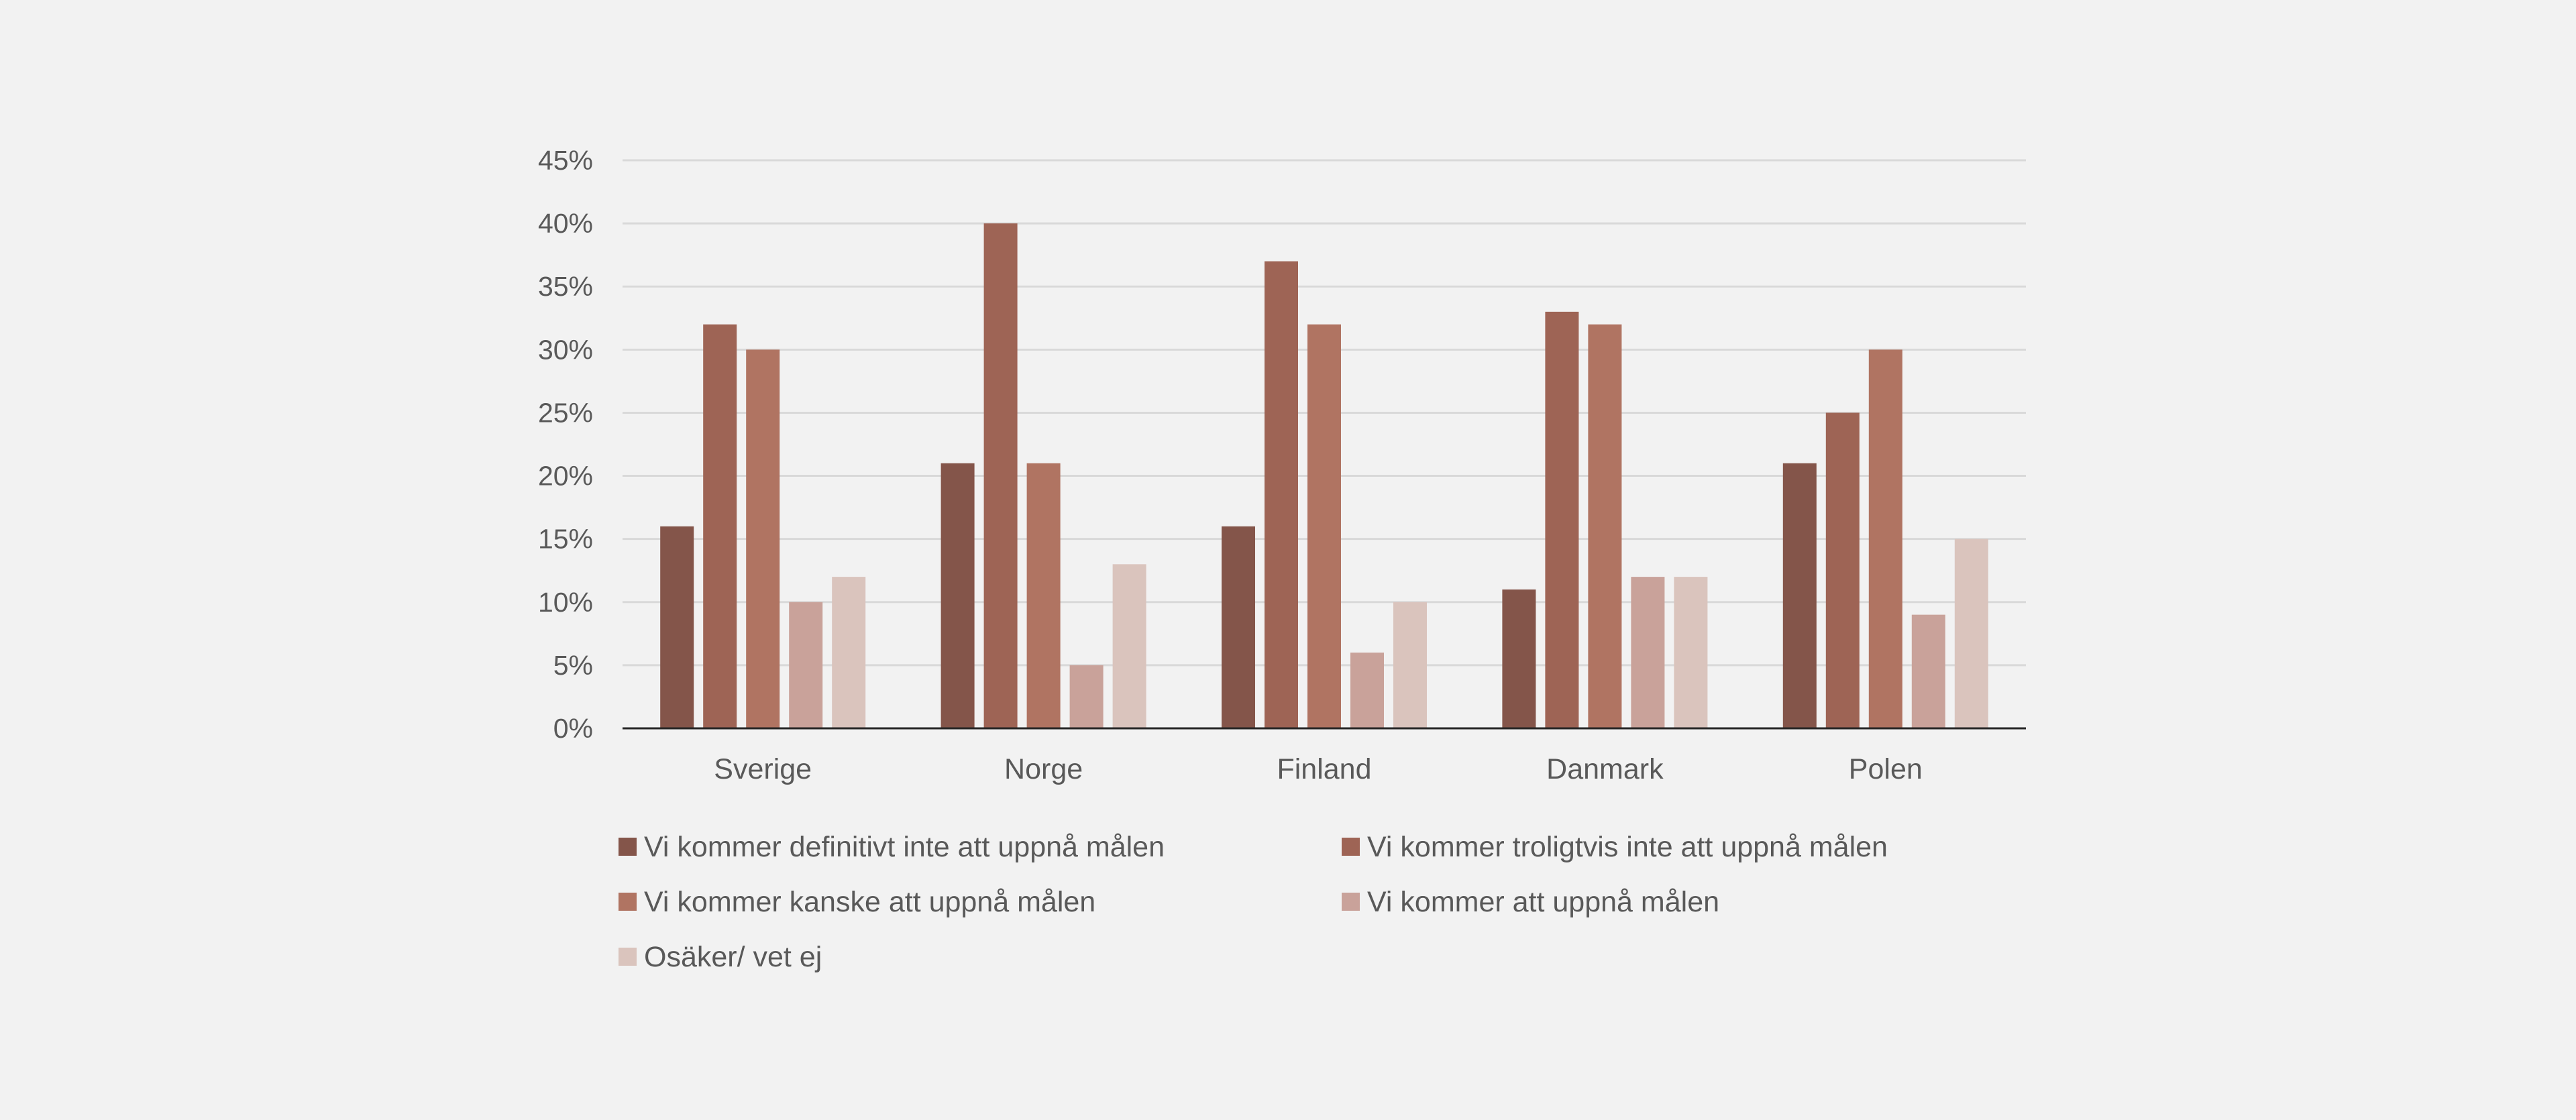  I want to click on x-category-label: Finland, so click(1324, 769).